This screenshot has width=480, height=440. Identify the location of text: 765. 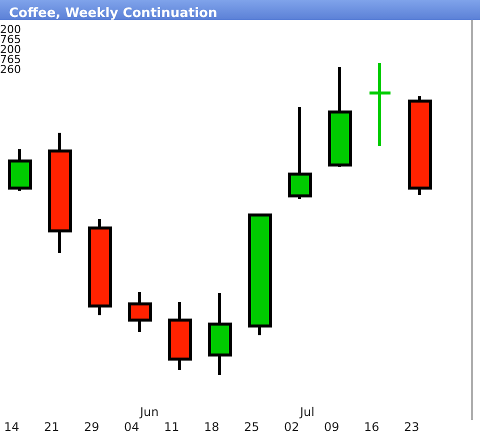
(10, 39).